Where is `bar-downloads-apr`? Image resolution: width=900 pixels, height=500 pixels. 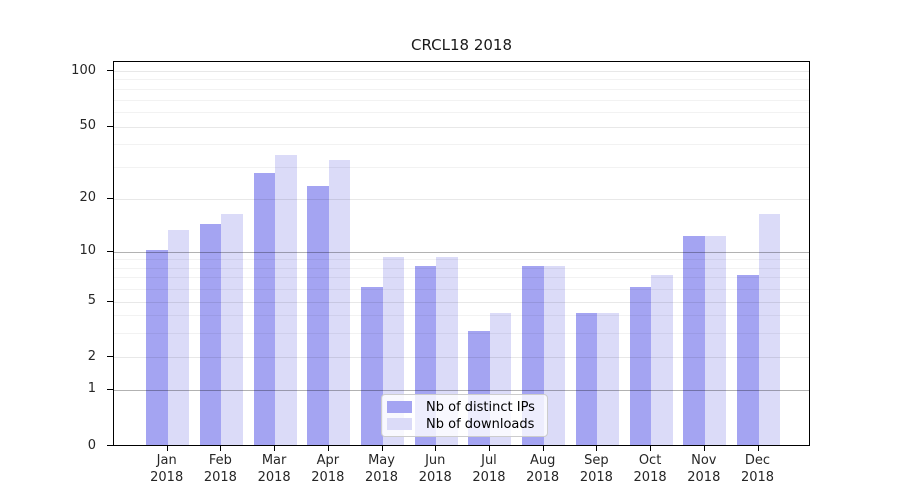
bar-downloads-apr is located at coordinates (339, 302).